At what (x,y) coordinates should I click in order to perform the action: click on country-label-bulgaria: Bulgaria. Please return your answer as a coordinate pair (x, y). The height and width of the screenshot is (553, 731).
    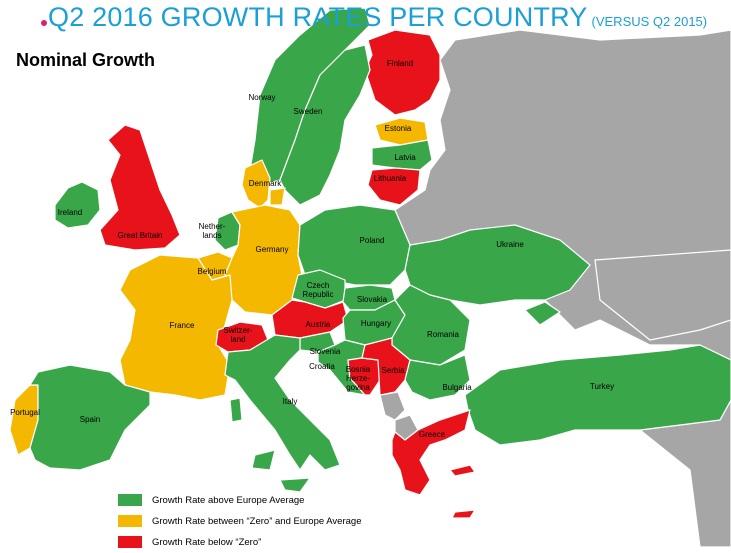
    Looking at the image, I should click on (457, 387).